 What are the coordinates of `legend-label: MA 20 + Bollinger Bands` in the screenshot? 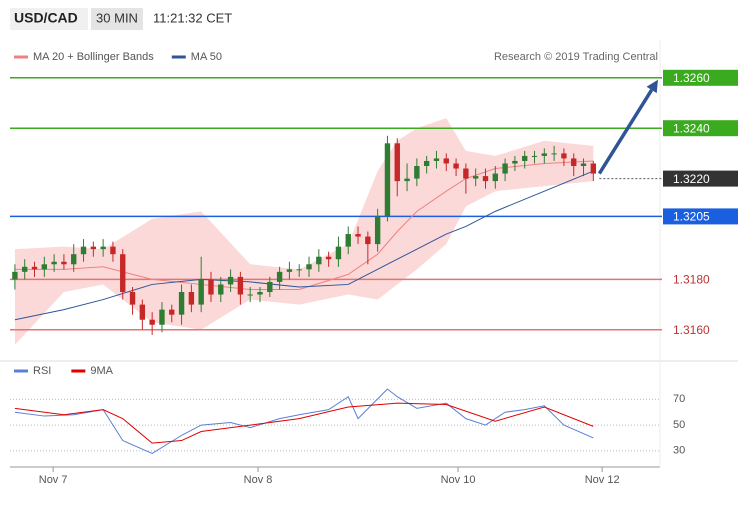 It's located at (93, 57).